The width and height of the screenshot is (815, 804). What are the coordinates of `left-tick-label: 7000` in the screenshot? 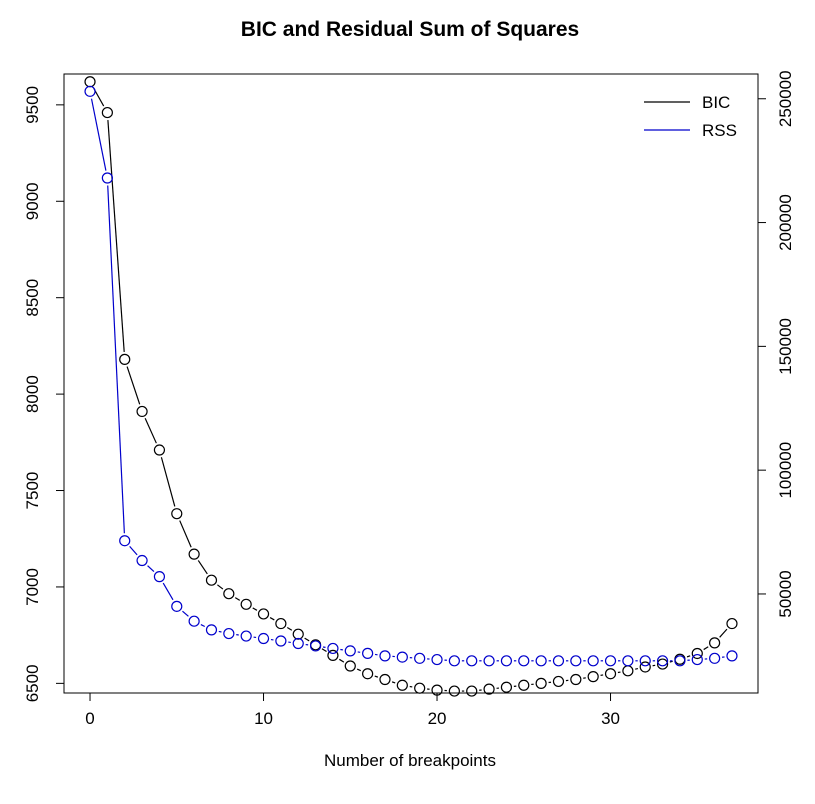 It's located at (32, 587).